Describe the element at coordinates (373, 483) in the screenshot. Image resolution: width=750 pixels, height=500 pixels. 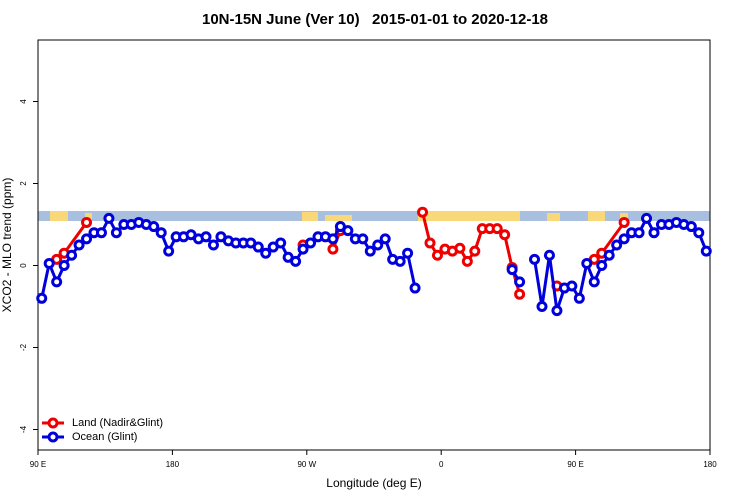
I see `x-axis-label: Longitude (deg E)` at that location.